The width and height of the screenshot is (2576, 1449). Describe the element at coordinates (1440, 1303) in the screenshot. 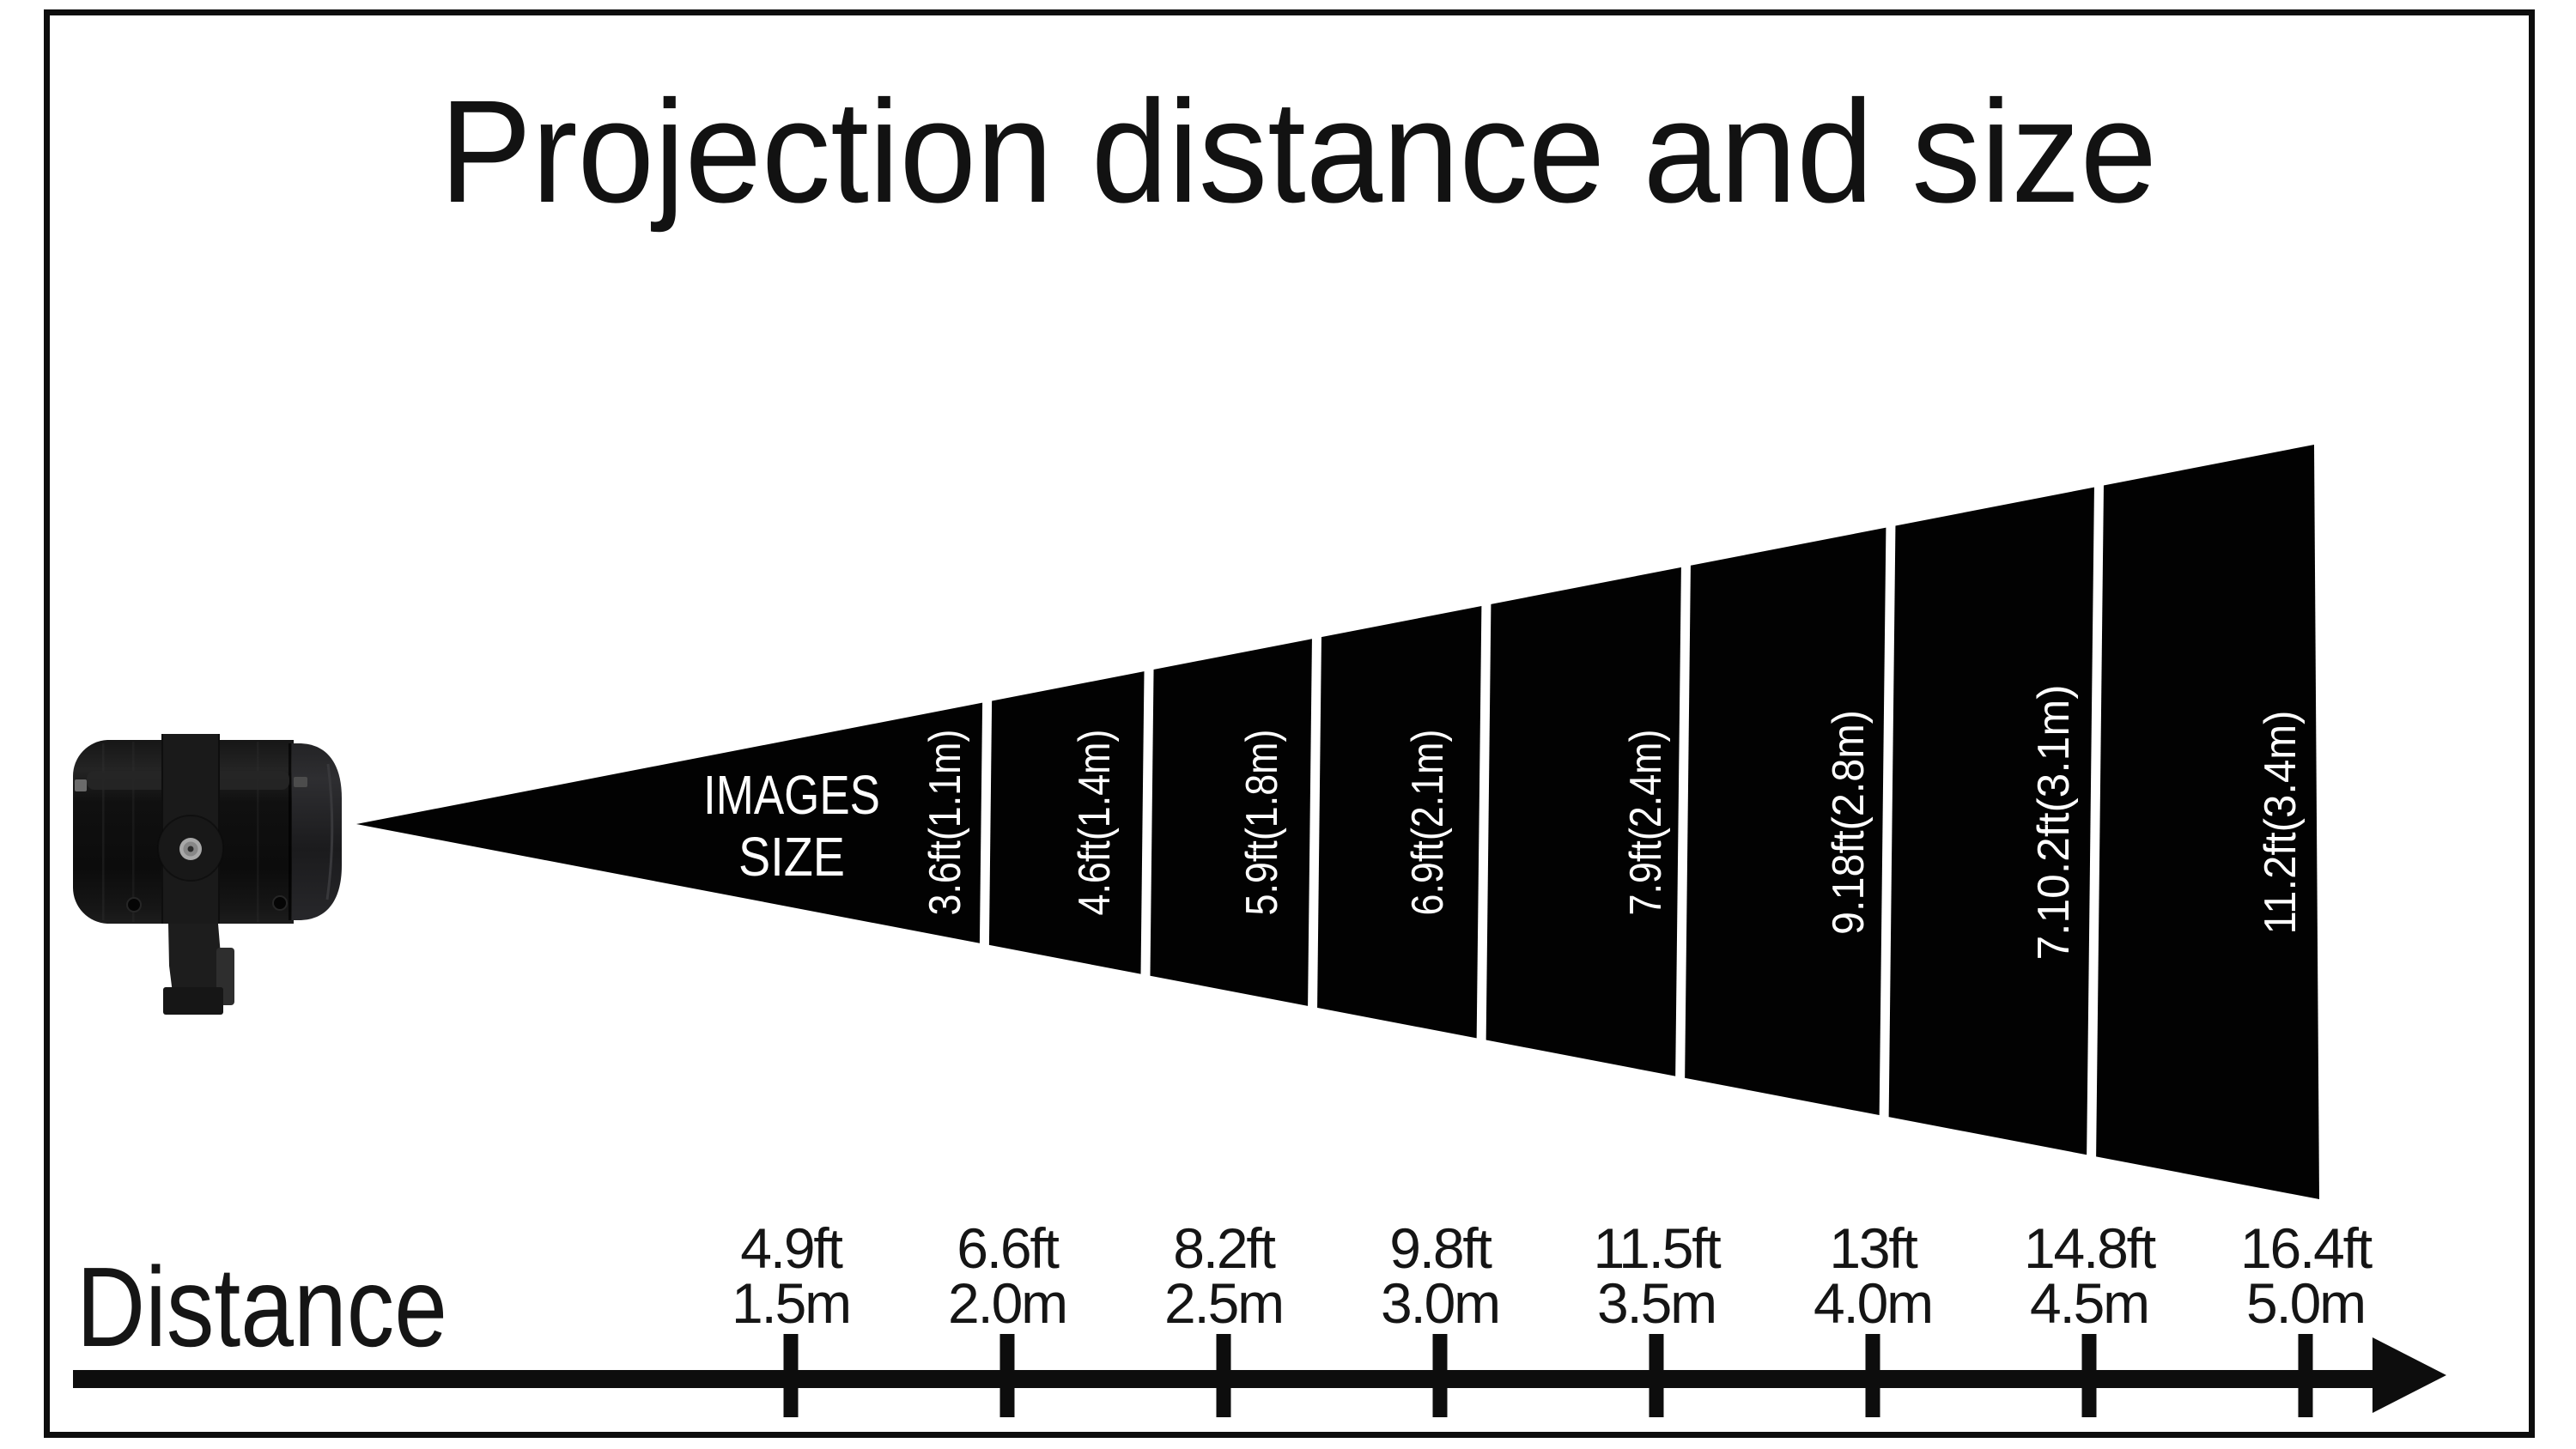

I see `svg-text: 3.0m` at that location.